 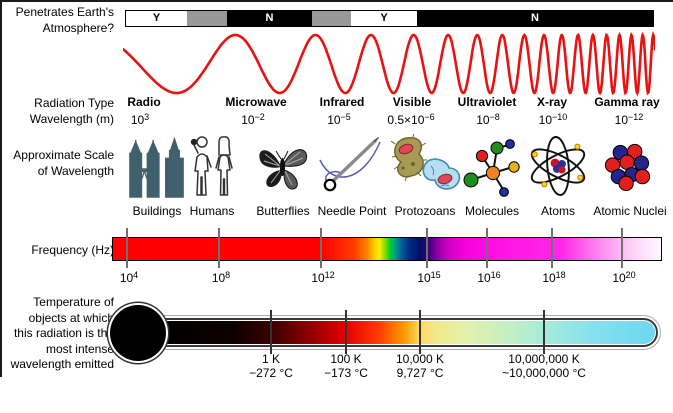 I want to click on radiation-type-xray: X-ray, so click(x=552, y=102).